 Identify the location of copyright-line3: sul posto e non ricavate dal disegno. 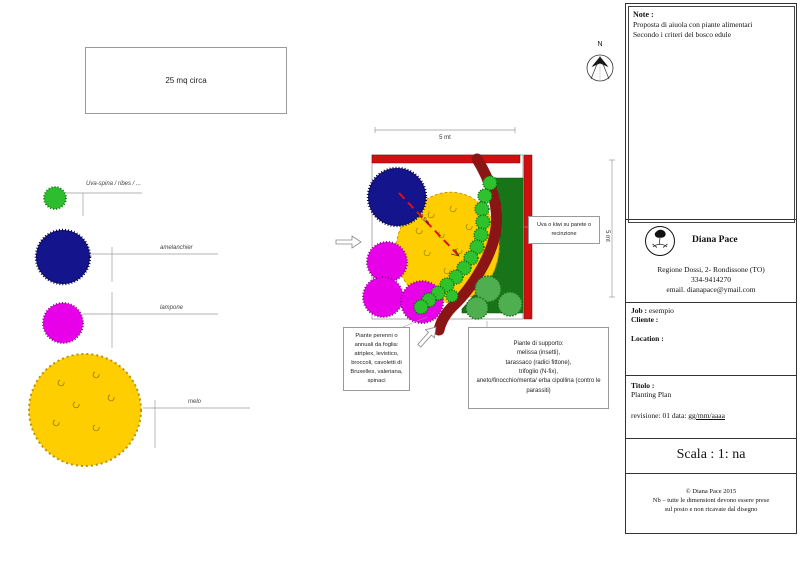
(711, 509).